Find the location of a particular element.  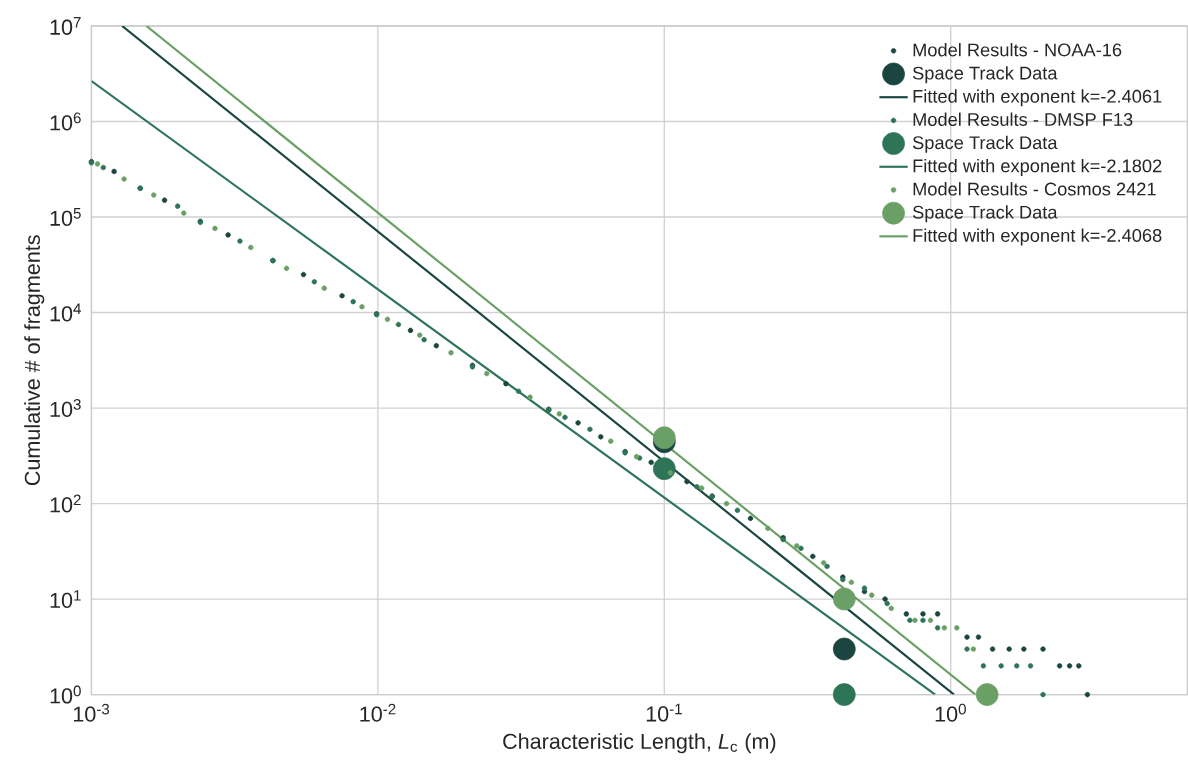

y-tick-label: 10$^{5}$ is located at coordinates (65, 217).